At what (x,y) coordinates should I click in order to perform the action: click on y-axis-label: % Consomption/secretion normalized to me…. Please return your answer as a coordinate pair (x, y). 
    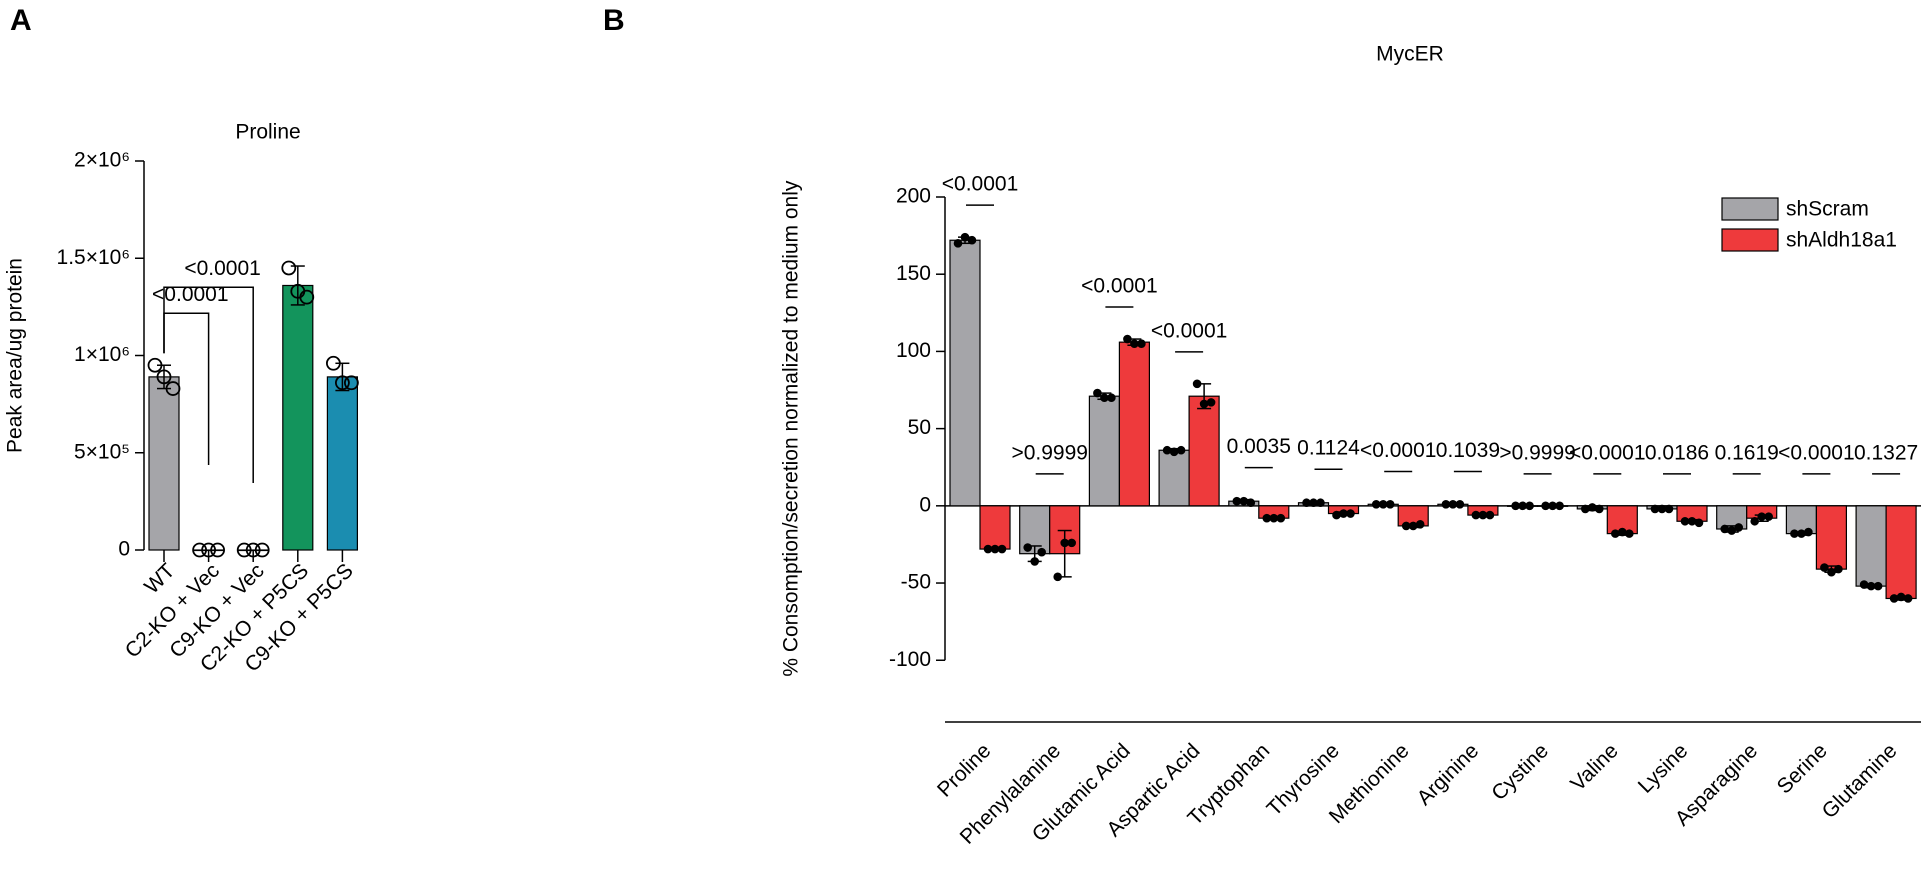
    Looking at the image, I should click on (791, 428).